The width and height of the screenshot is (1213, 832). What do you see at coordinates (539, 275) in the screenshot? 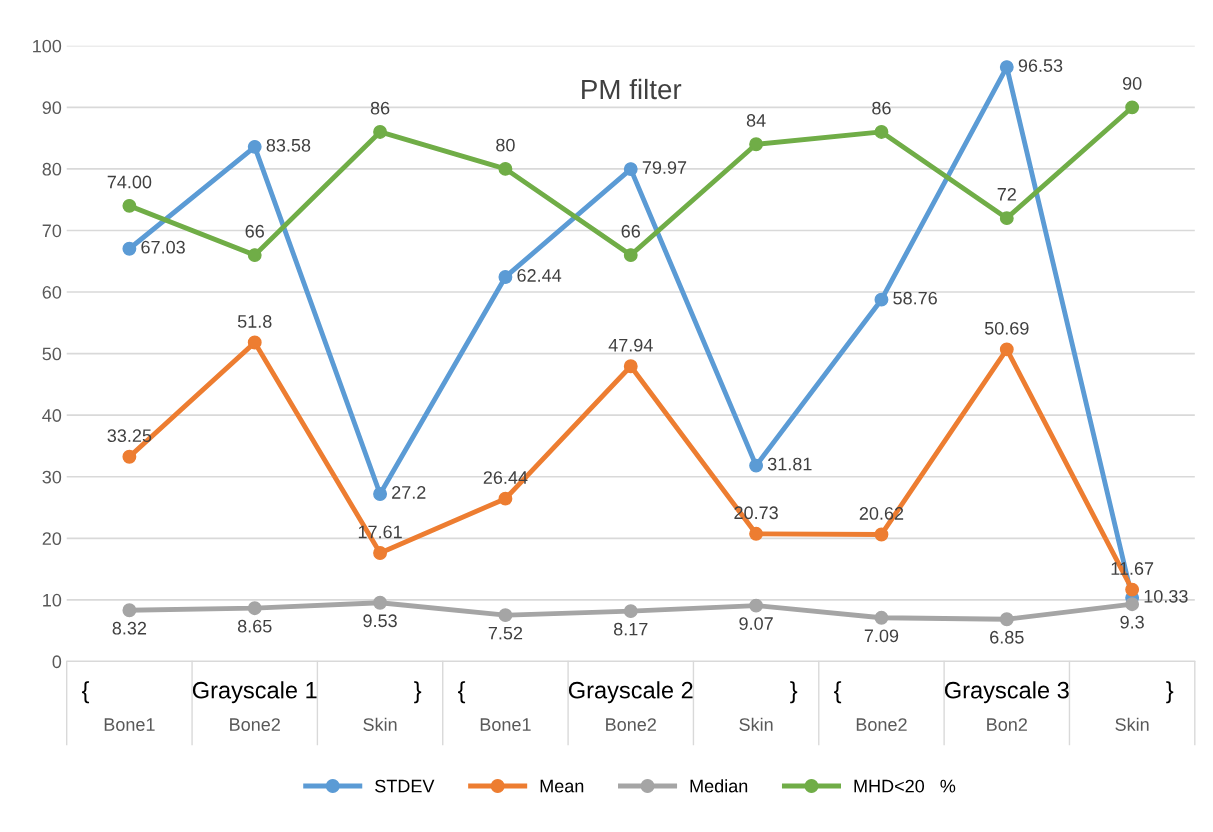
I see `data-label: 62.44` at bounding box center [539, 275].